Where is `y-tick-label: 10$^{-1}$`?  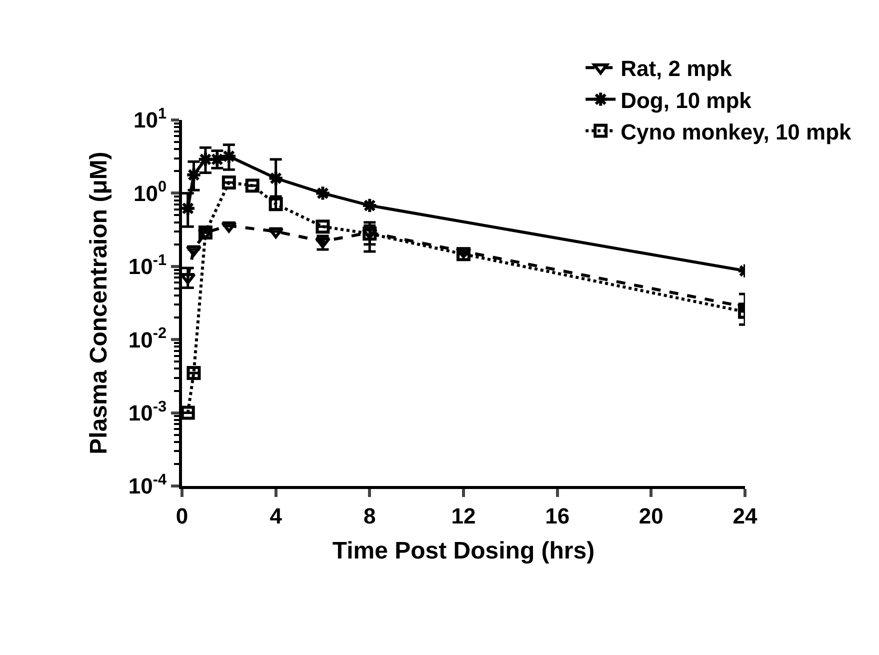 y-tick-label: 10$^{-1}$ is located at coordinates (148, 266).